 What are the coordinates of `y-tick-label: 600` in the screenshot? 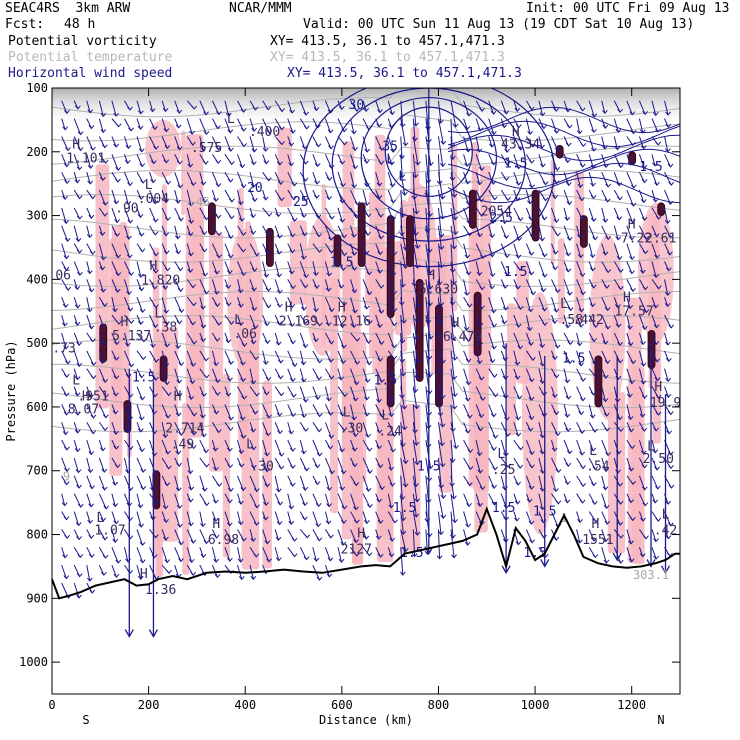 It's located at (37, 407).